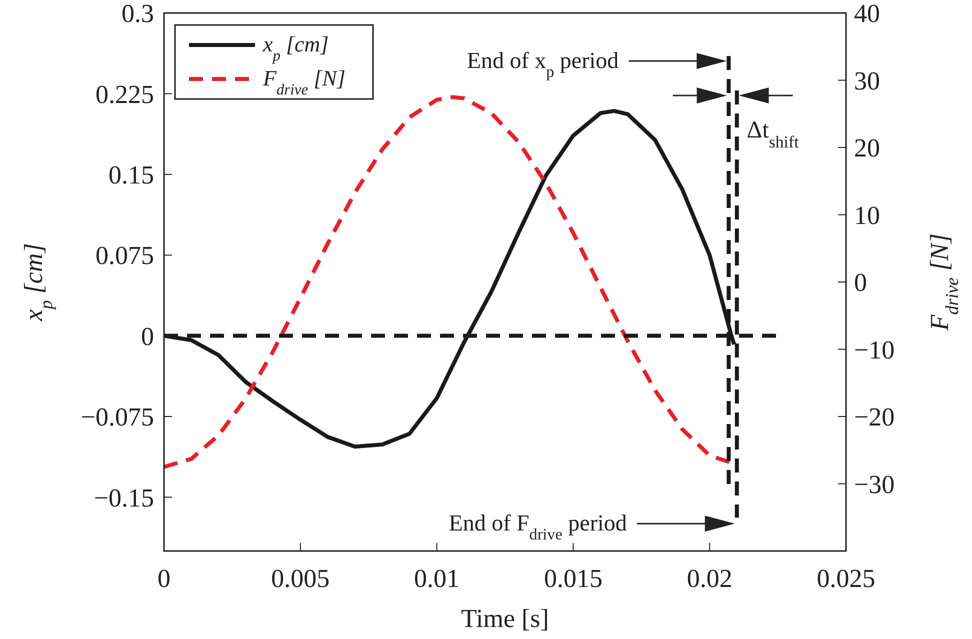 Image resolution: width=972 pixels, height=639 pixels. What do you see at coordinates (147, 336) in the screenshot?
I see `y-tick-label: 0` at bounding box center [147, 336].